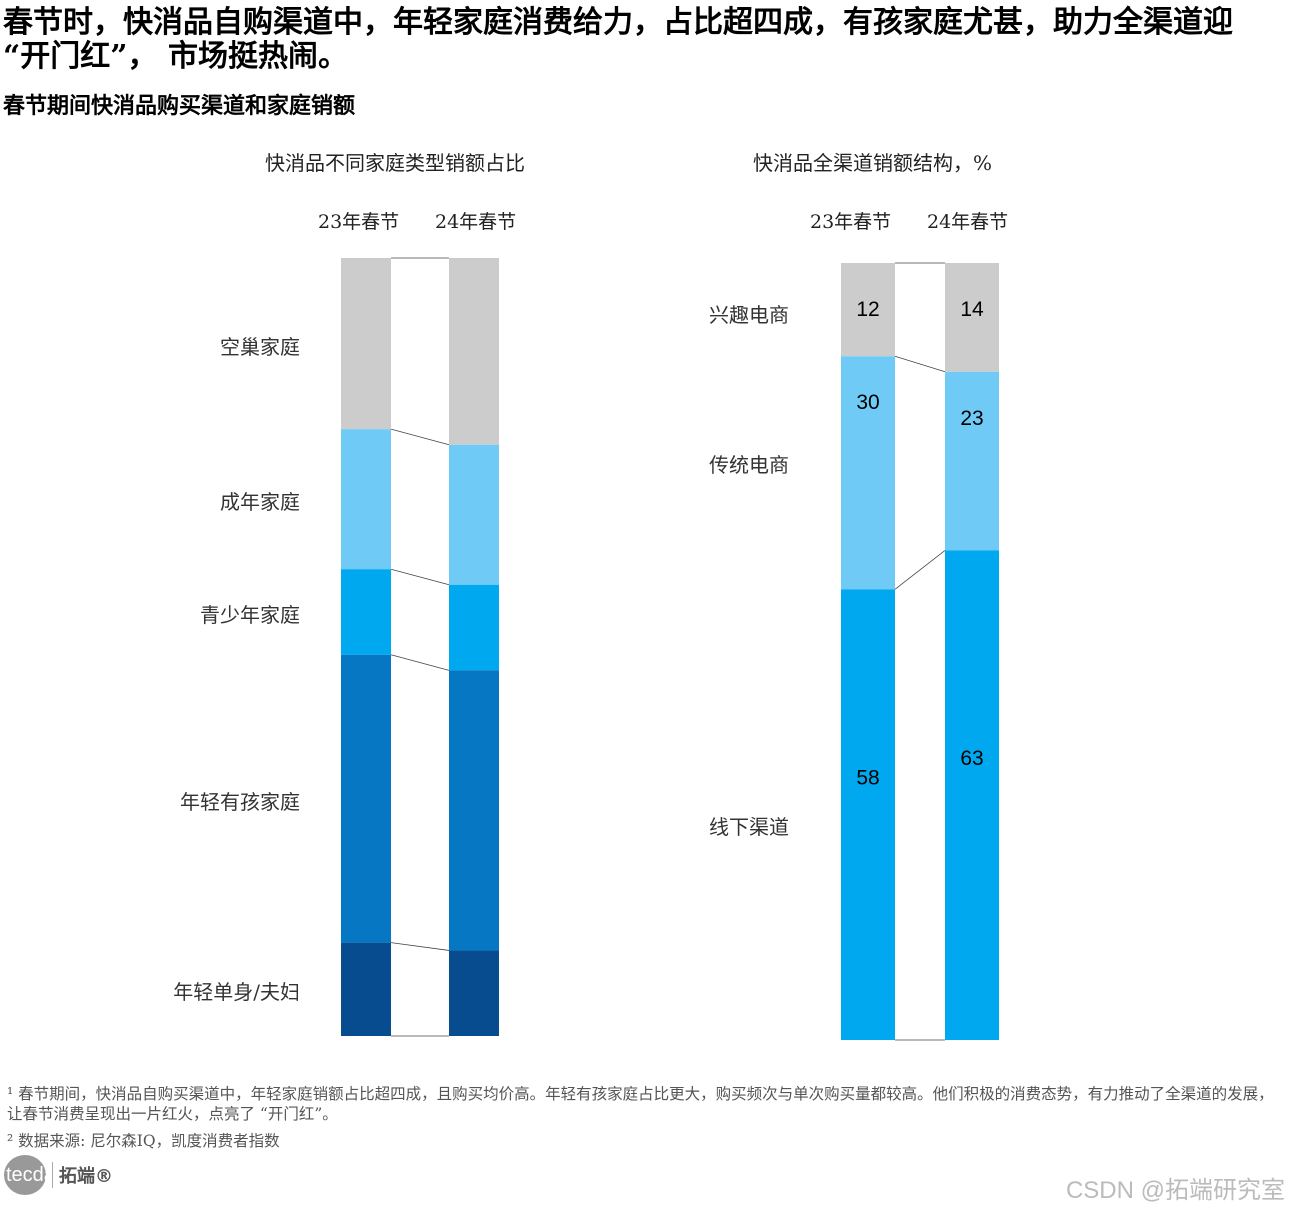 Image resolution: width=1290 pixels, height=1208 pixels. I want to click on data-label: 12, so click(867, 309).